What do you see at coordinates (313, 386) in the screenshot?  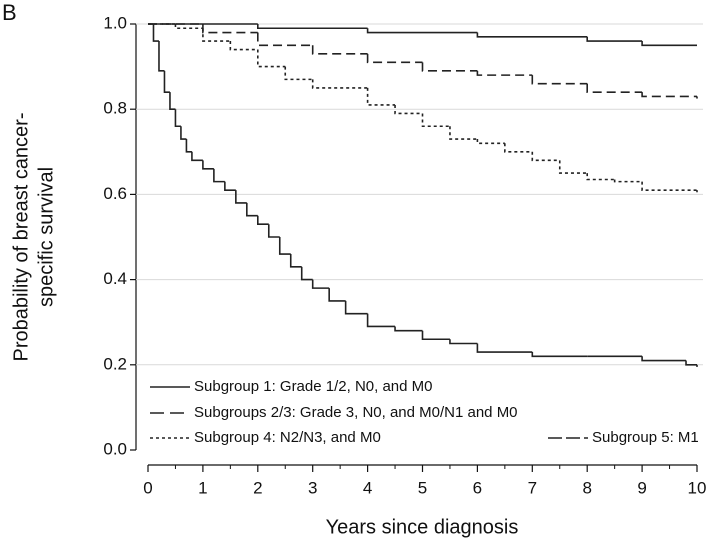 I see `legend-label: Subgroup 1: Grade 1/2, N0, and M0` at bounding box center [313, 386].